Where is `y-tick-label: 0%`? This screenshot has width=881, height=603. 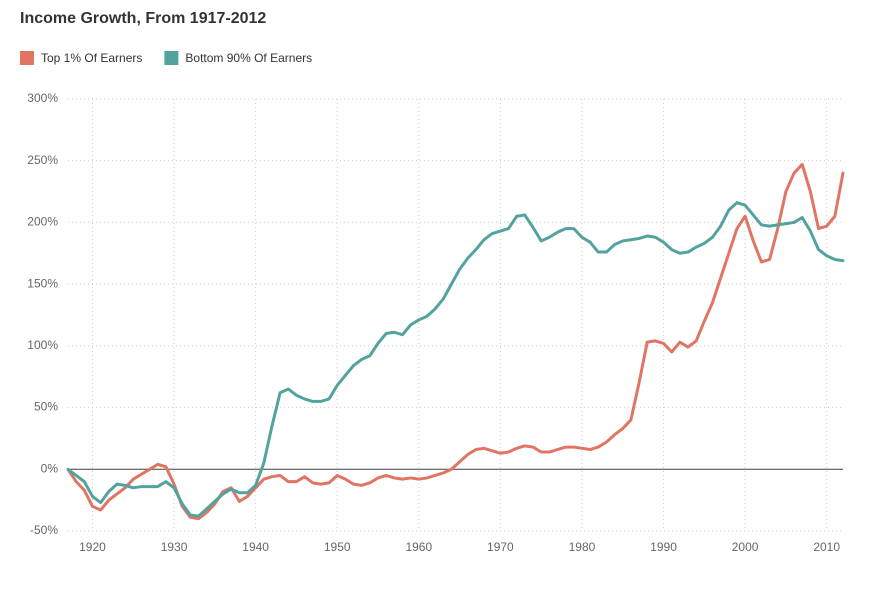 y-tick-label: 0% is located at coordinates (50, 468).